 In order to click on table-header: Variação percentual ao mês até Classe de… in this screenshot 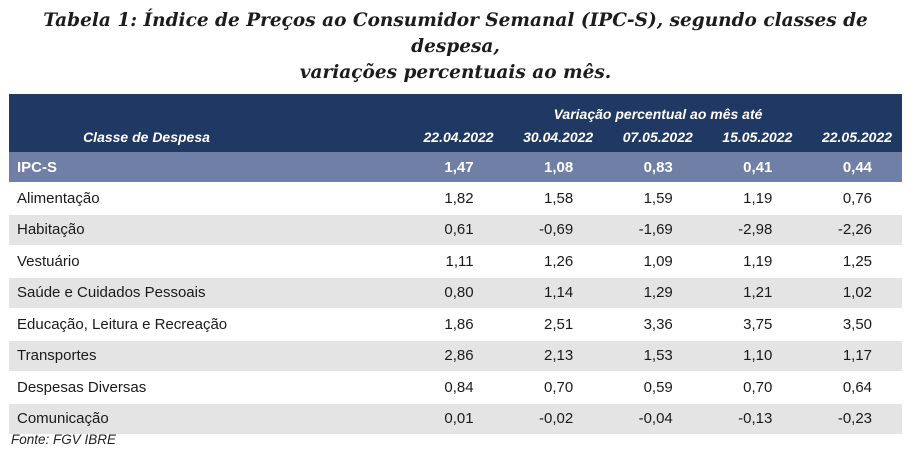, I will do `click(456, 123)`.